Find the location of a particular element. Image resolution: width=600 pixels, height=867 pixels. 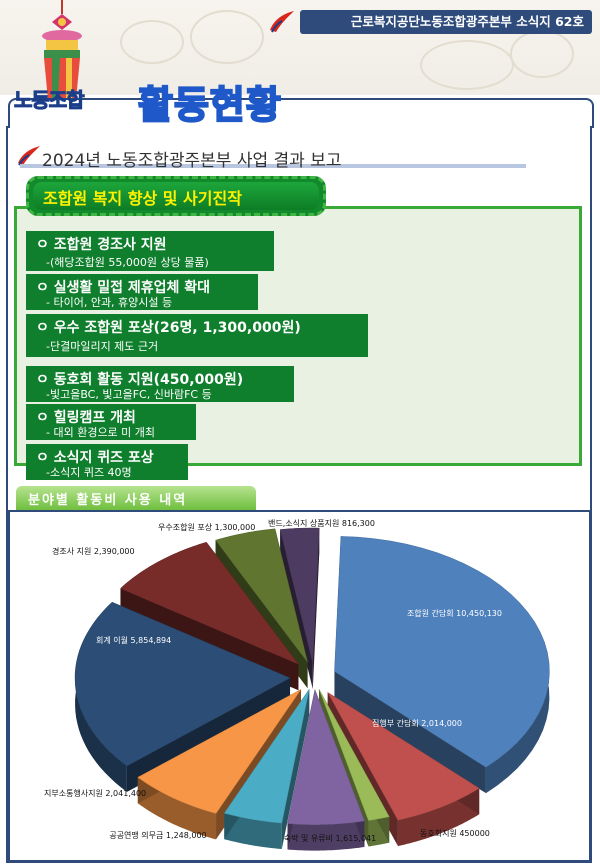

welfare-item-sub: -빛고을BC, 빛고을FC, 신바람FC 등 is located at coordinates (129, 394).